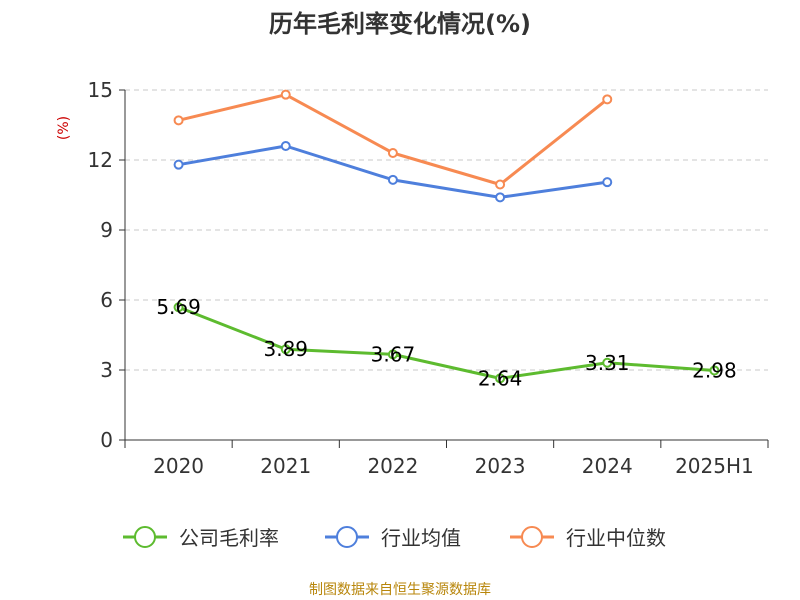 Image resolution: width=800 pixels, height=600 pixels. I want to click on data-label: 3.89, so click(285, 349).